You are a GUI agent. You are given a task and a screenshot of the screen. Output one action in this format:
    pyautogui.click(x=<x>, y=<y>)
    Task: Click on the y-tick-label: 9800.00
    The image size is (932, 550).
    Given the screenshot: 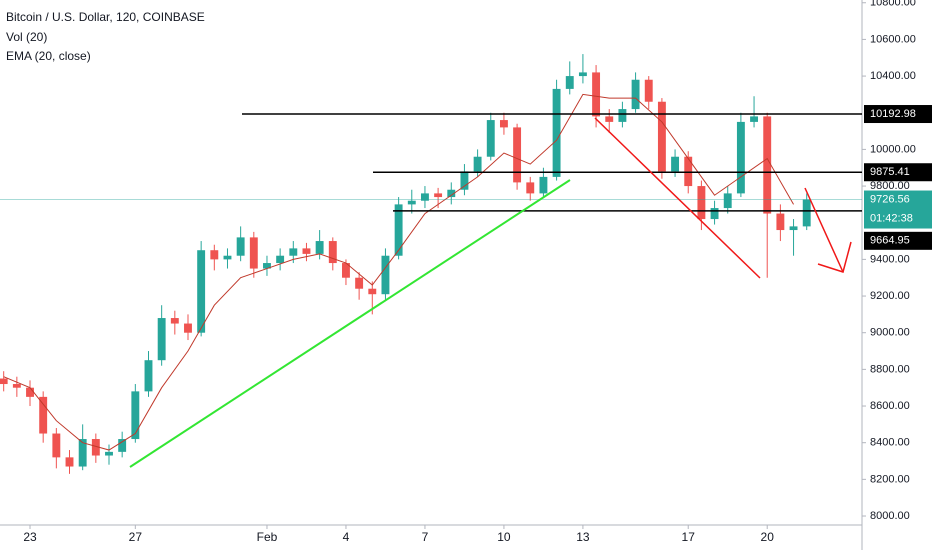 What is the action you would take?
    pyautogui.click(x=890, y=186)
    